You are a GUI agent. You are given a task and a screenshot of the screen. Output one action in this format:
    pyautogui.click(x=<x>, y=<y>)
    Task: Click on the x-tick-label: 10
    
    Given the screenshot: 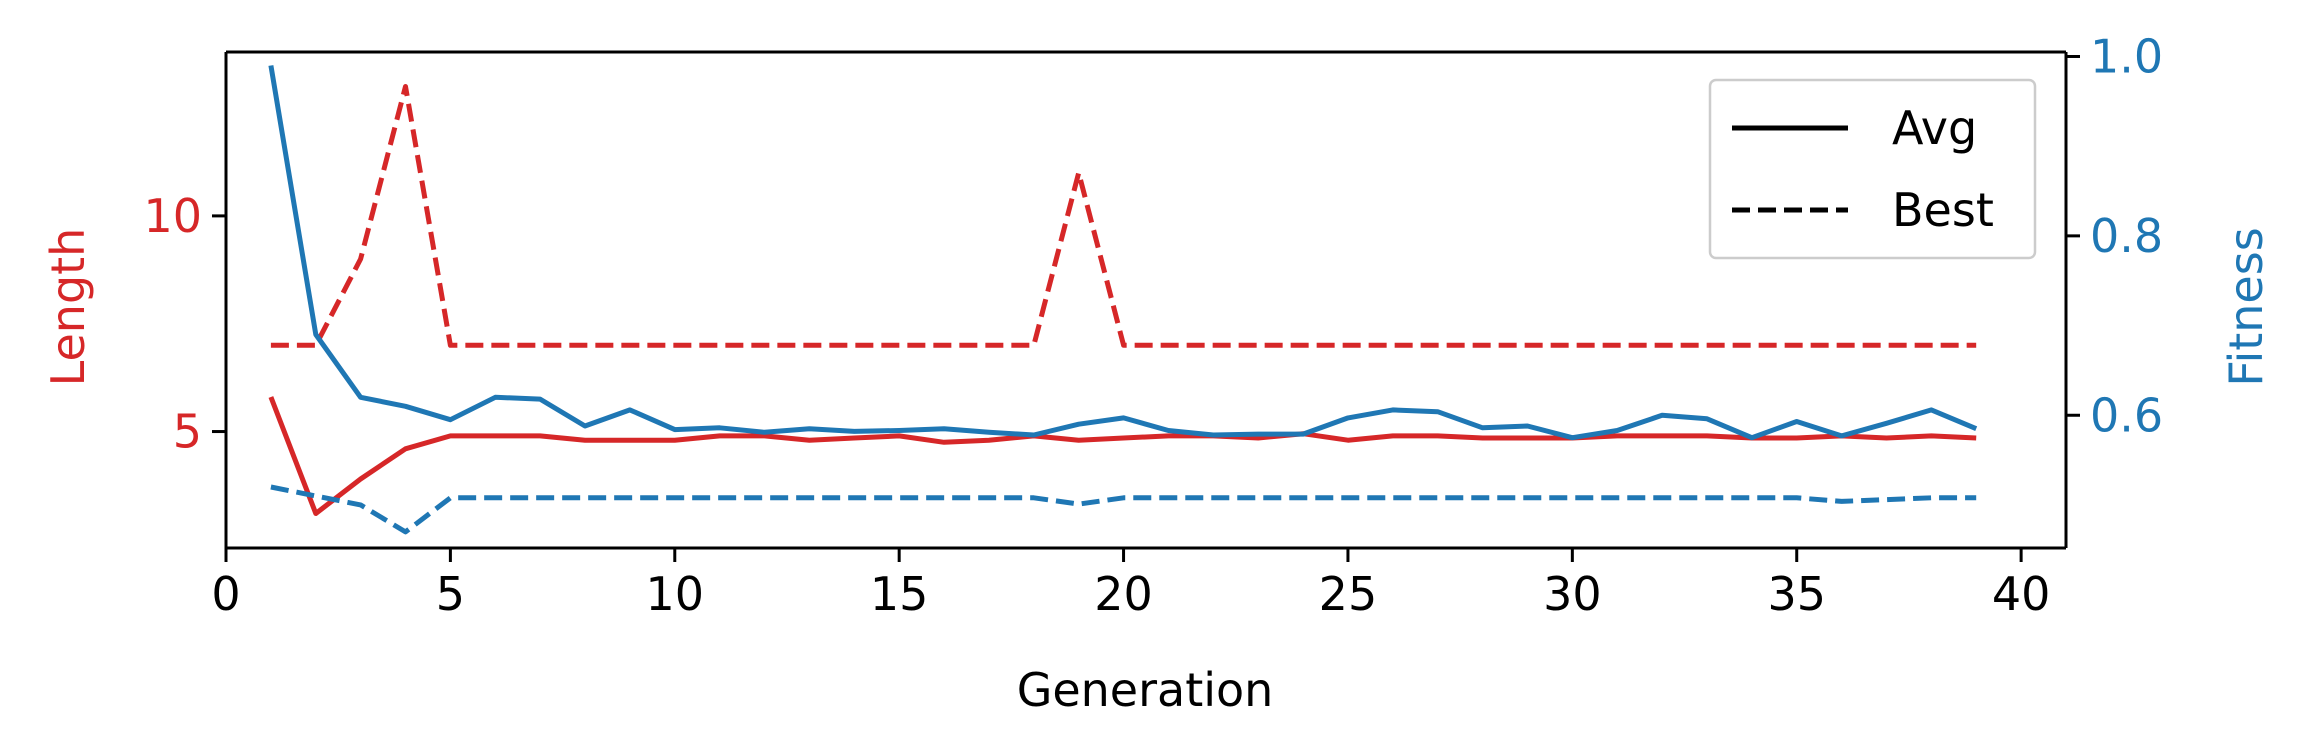 What is the action you would take?
    pyautogui.click(x=675, y=594)
    